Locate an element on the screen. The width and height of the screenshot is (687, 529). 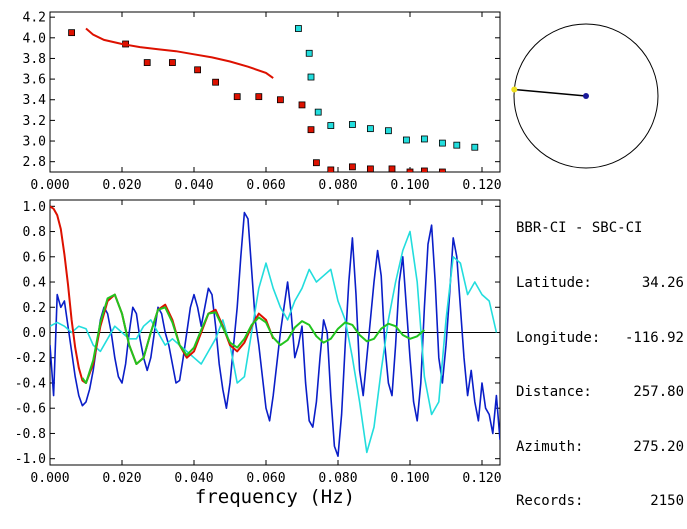
info-row-azimuth: Azimuth: 275.20 is located at coordinates (600, 447).